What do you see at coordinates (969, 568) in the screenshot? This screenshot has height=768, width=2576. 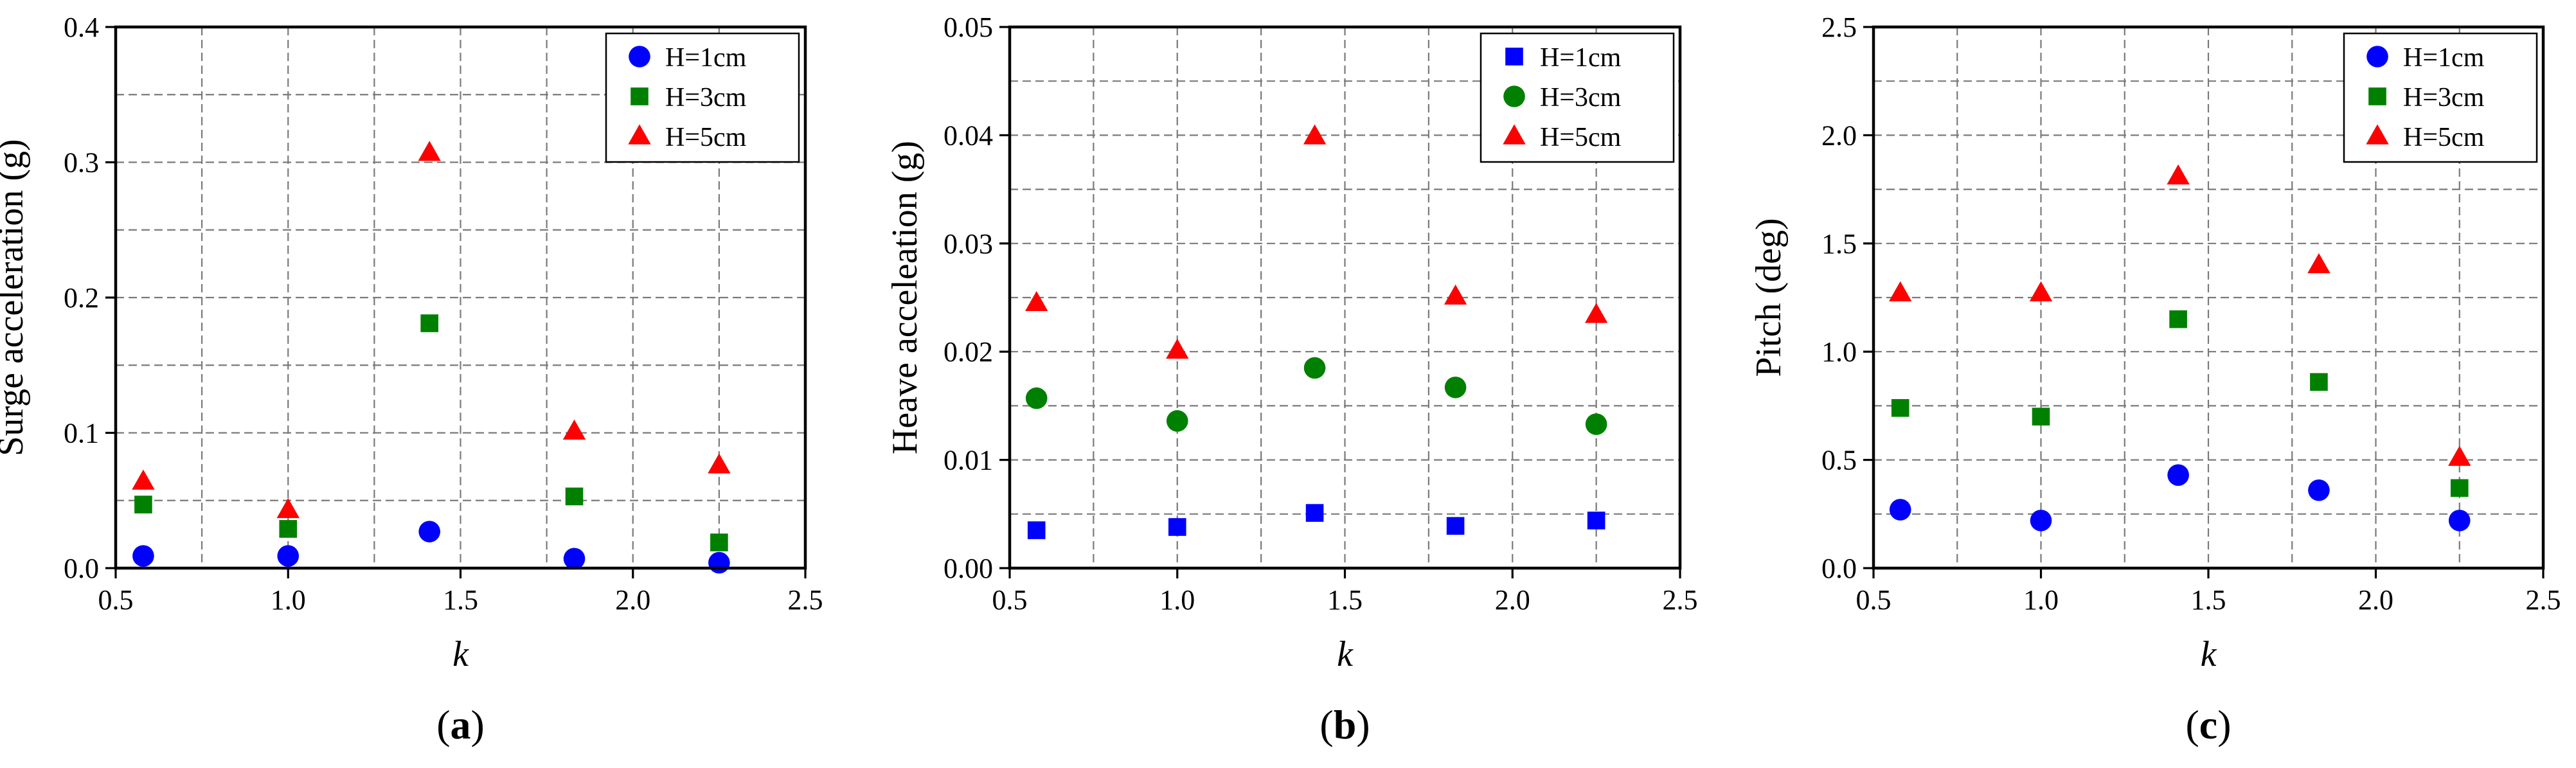 I see `y-tick-label: 0.00` at bounding box center [969, 568].